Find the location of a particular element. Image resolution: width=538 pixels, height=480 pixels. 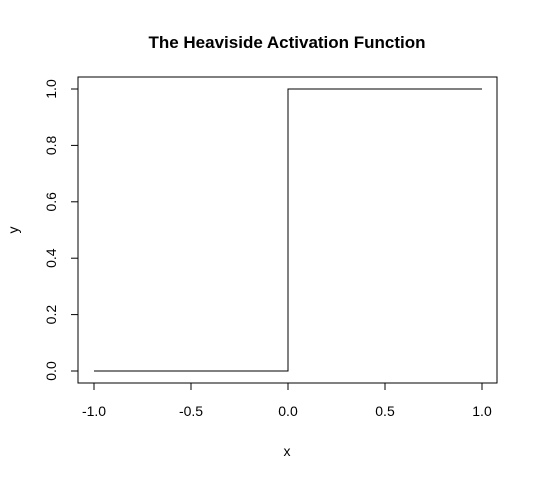

y-tick-label: 0.8 is located at coordinates (51, 145).